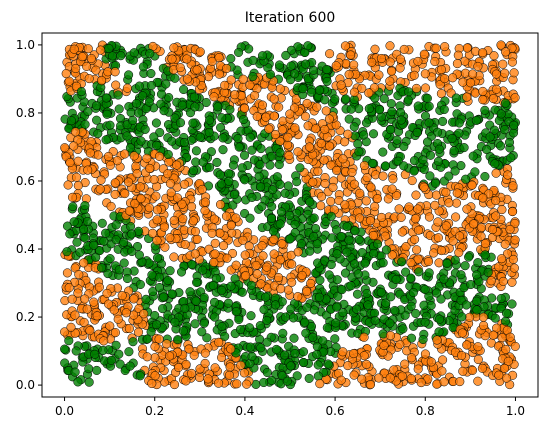 This screenshot has height=433, width=547. What do you see at coordinates (25, 249) in the screenshot?
I see `y-tick-label: 0.4` at bounding box center [25, 249].